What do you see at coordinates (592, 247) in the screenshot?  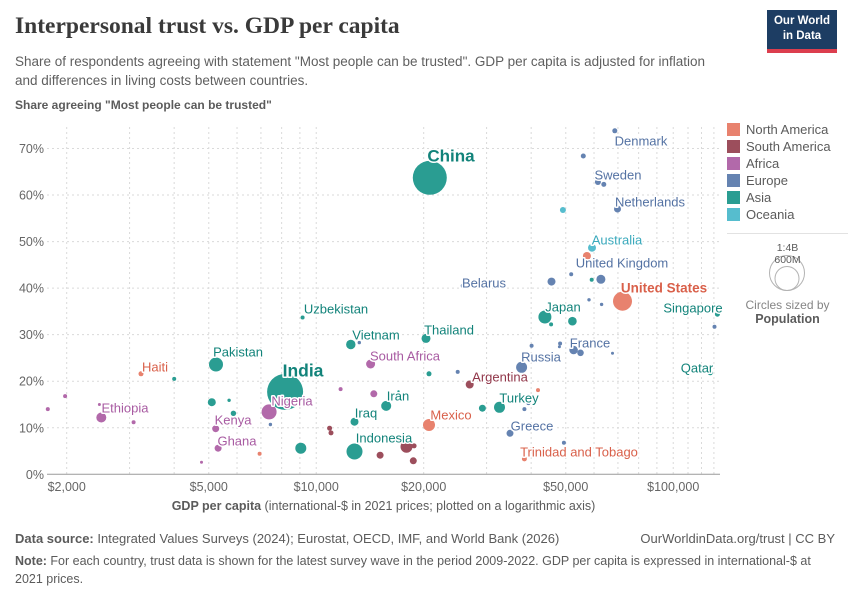 I see `data-point-australia` at bounding box center [592, 247].